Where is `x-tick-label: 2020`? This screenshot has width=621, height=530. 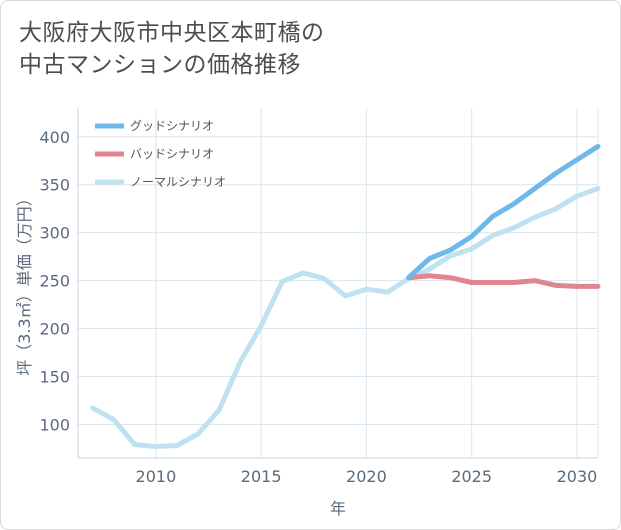 x-tick-label: 2020 is located at coordinates (366, 476).